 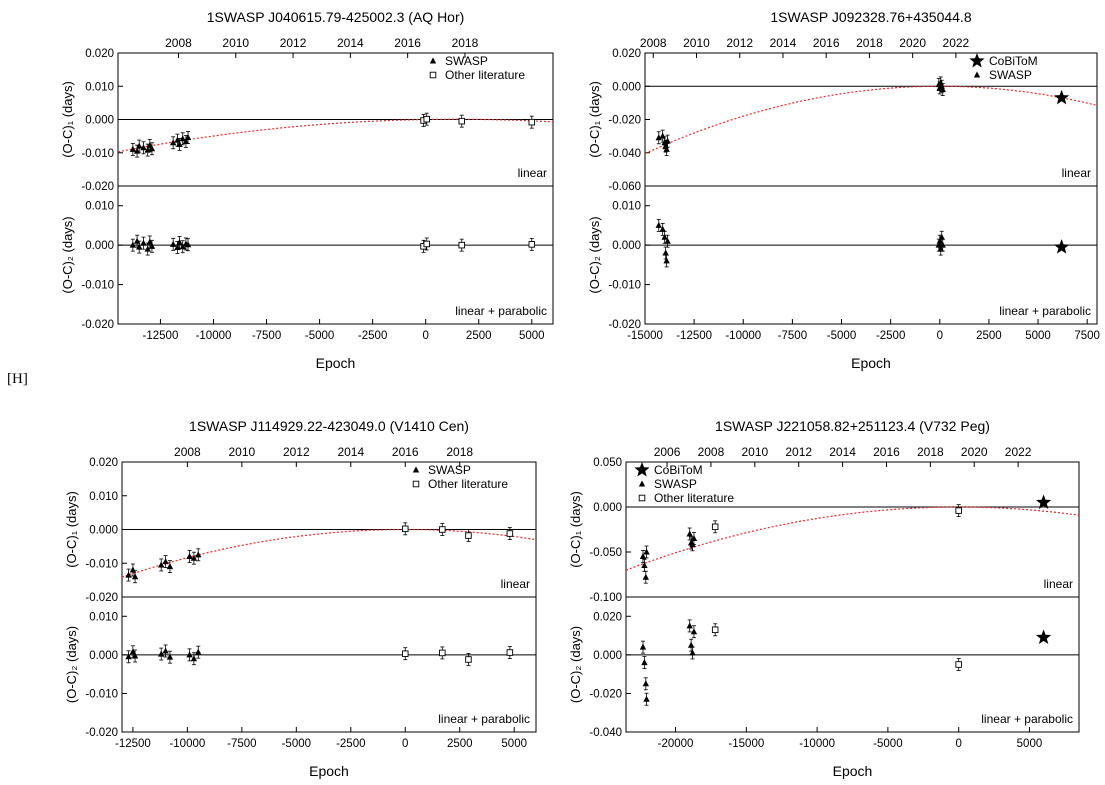 What do you see at coordinates (1018, 452) in the screenshot?
I see `top-year-label: 2022` at bounding box center [1018, 452].